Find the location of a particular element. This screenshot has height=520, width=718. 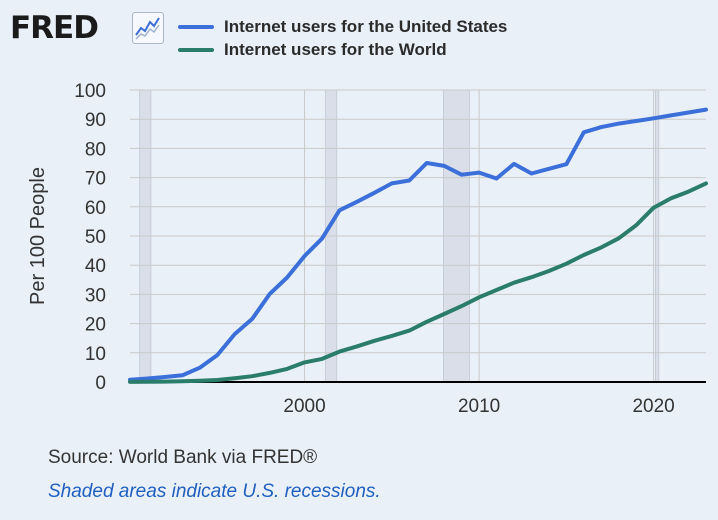

legend-item-us: Internet users for the United States is located at coordinates (342, 27).